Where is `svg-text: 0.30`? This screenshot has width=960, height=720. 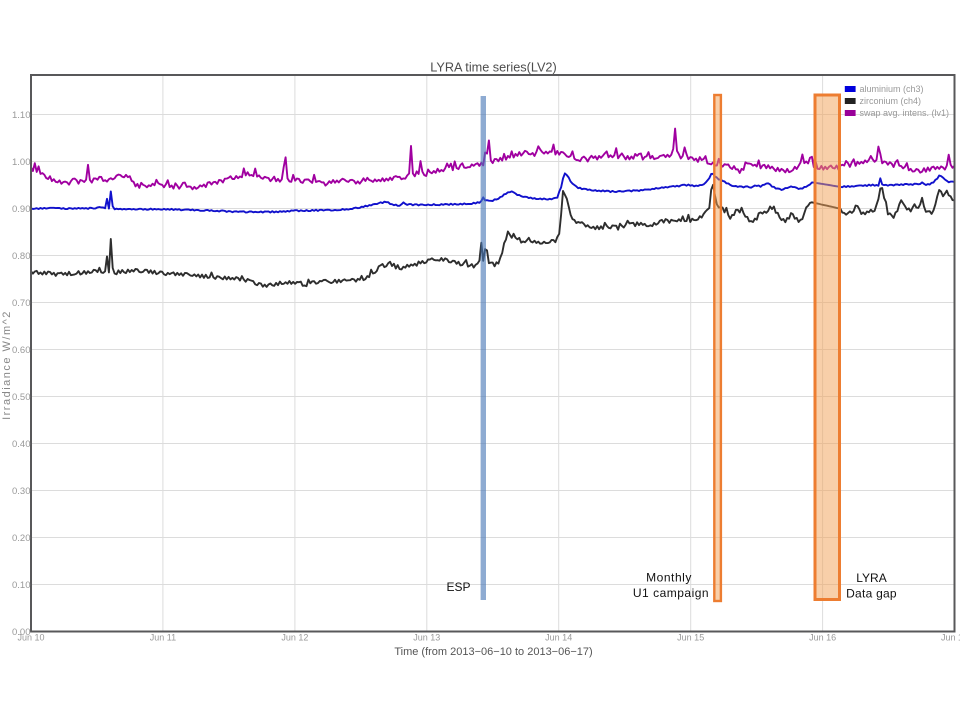 svg-text: 0.30 is located at coordinates (21, 491).